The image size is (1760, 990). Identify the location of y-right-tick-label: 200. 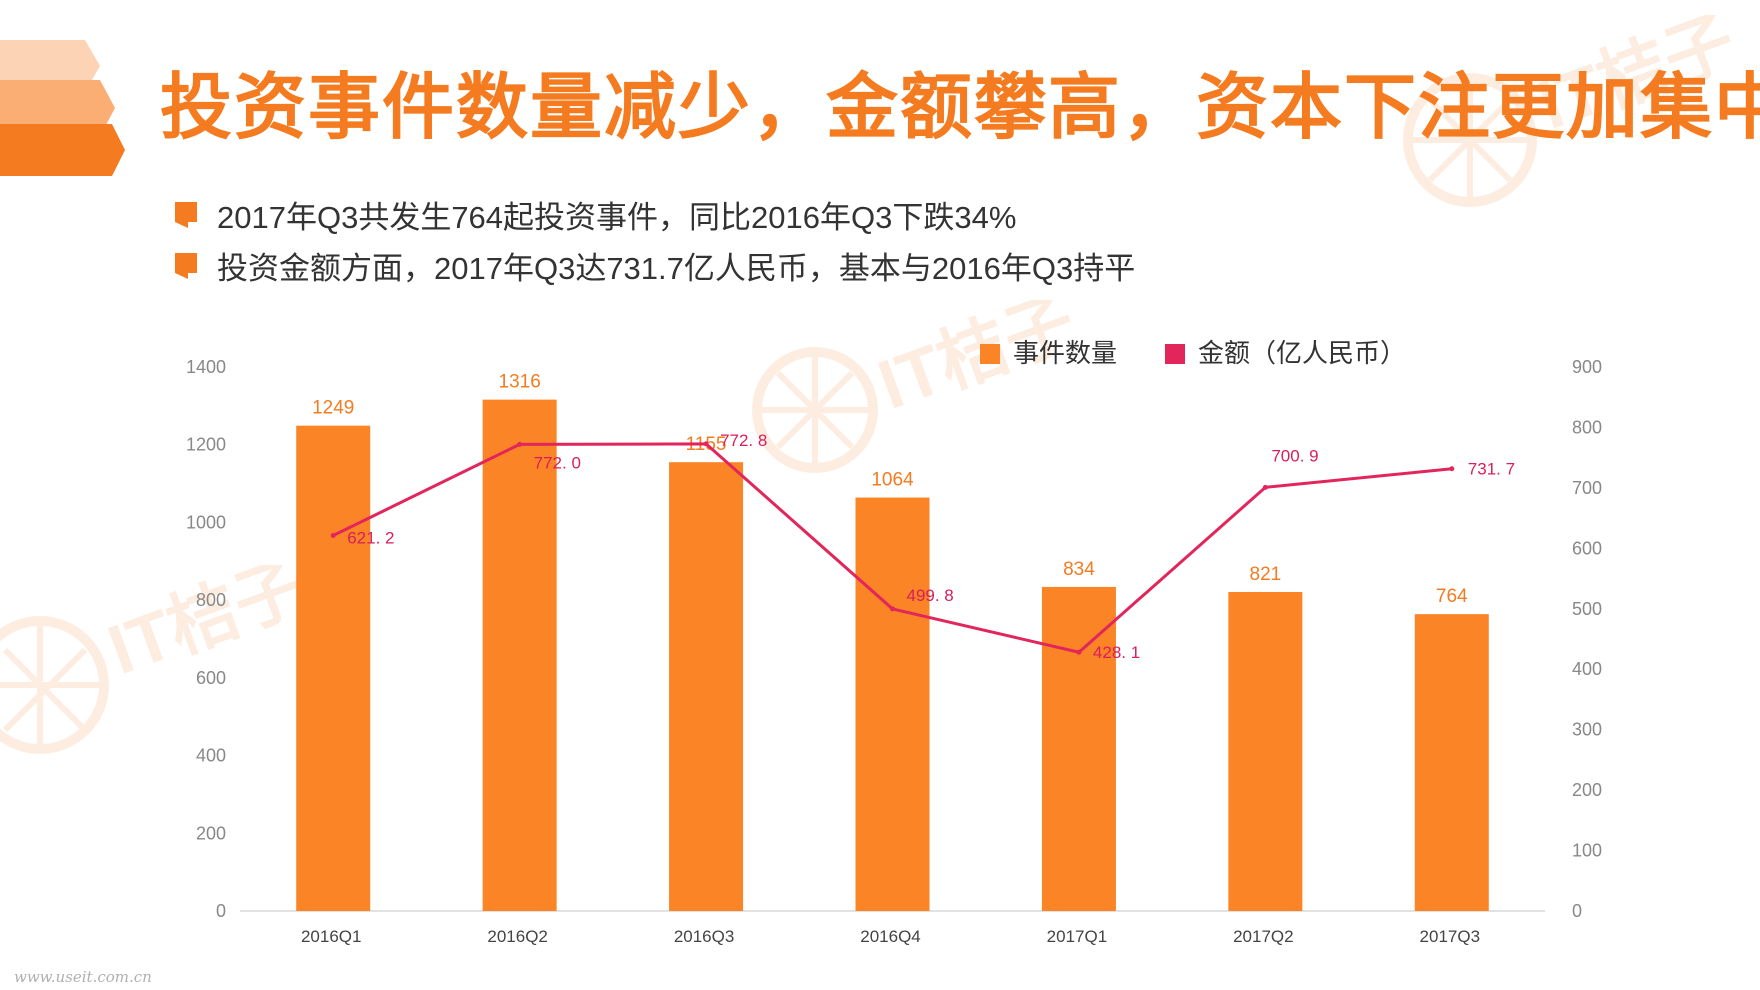
(1587, 790).